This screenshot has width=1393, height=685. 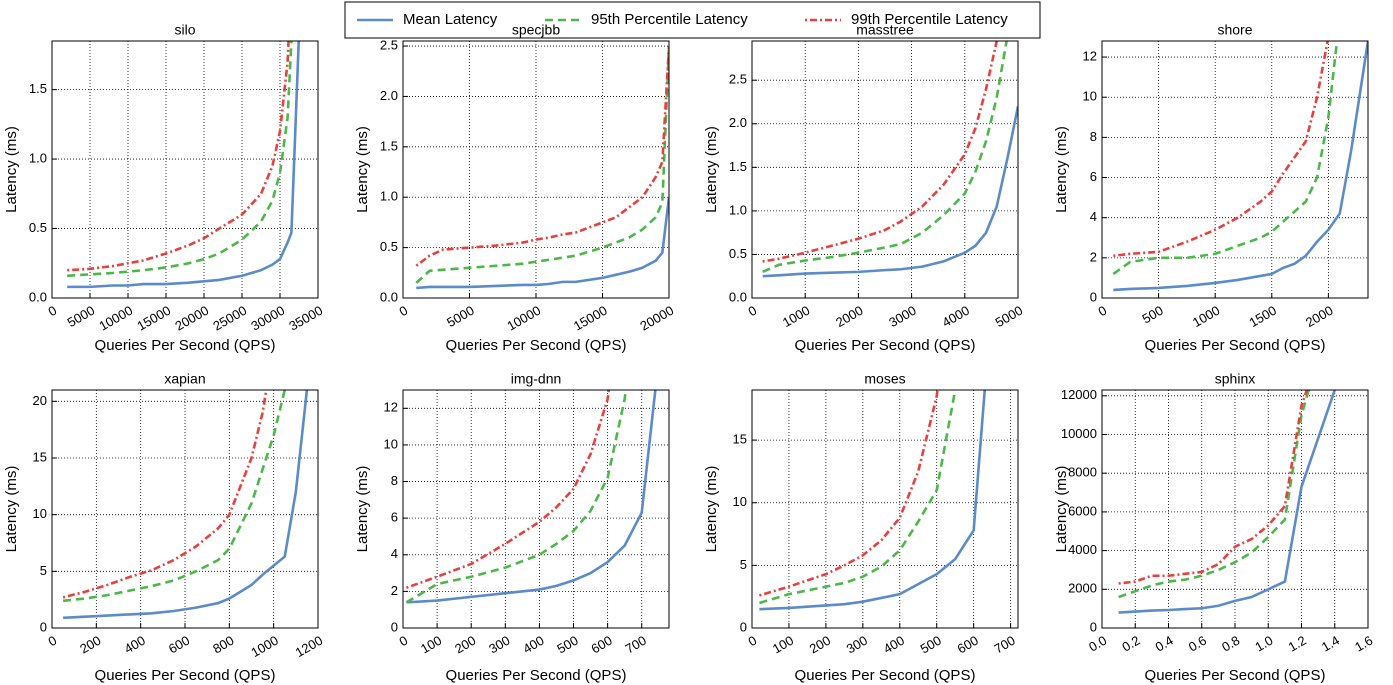 I want to click on x-tick-label: 1.6, so click(x=1363, y=644).